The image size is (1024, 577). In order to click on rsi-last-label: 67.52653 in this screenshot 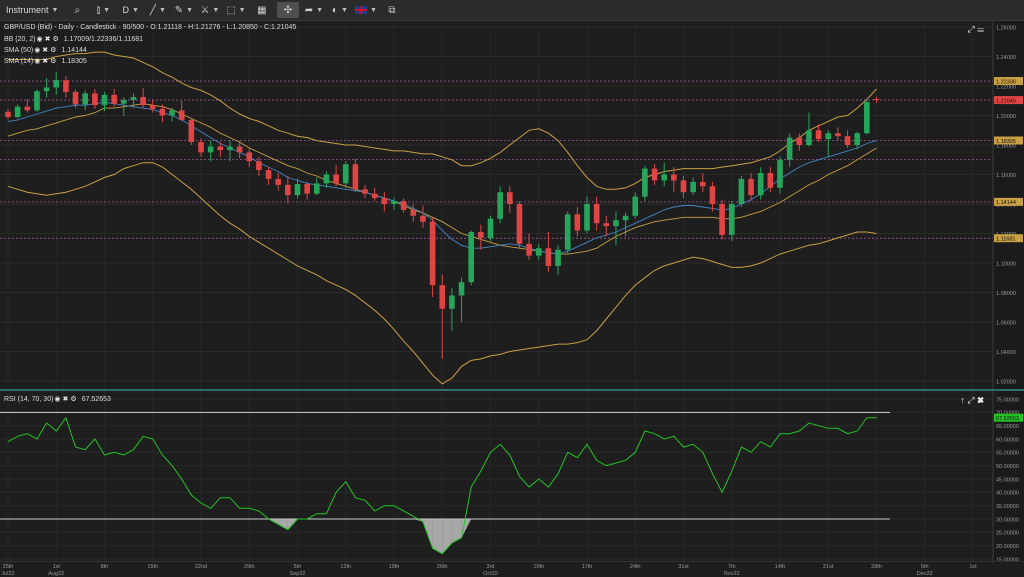, I will do `click(1007, 419)`.